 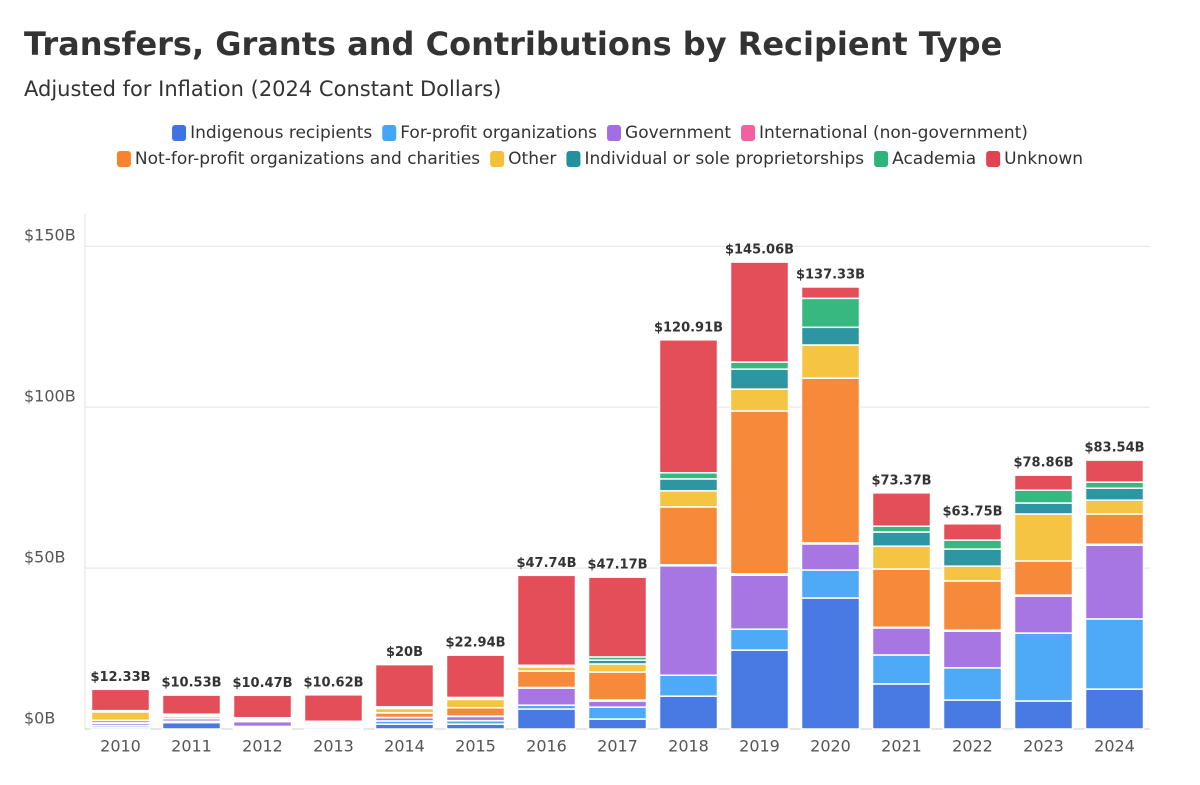 I want to click on legend-label: For-profit organizations, so click(x=498, y=133).